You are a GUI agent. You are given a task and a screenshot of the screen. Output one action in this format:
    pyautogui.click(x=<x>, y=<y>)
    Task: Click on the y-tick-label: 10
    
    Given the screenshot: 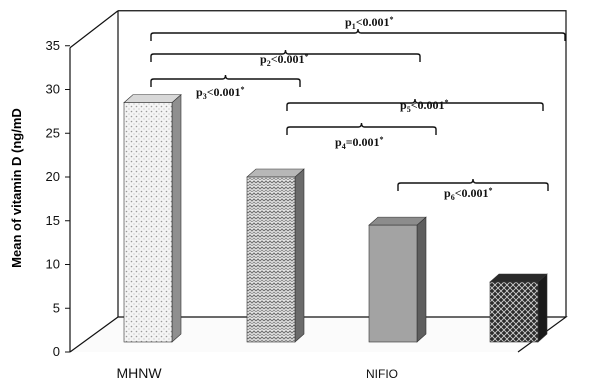 What is the action you would take?
    pyautogui.click(x=53, y=264)
    